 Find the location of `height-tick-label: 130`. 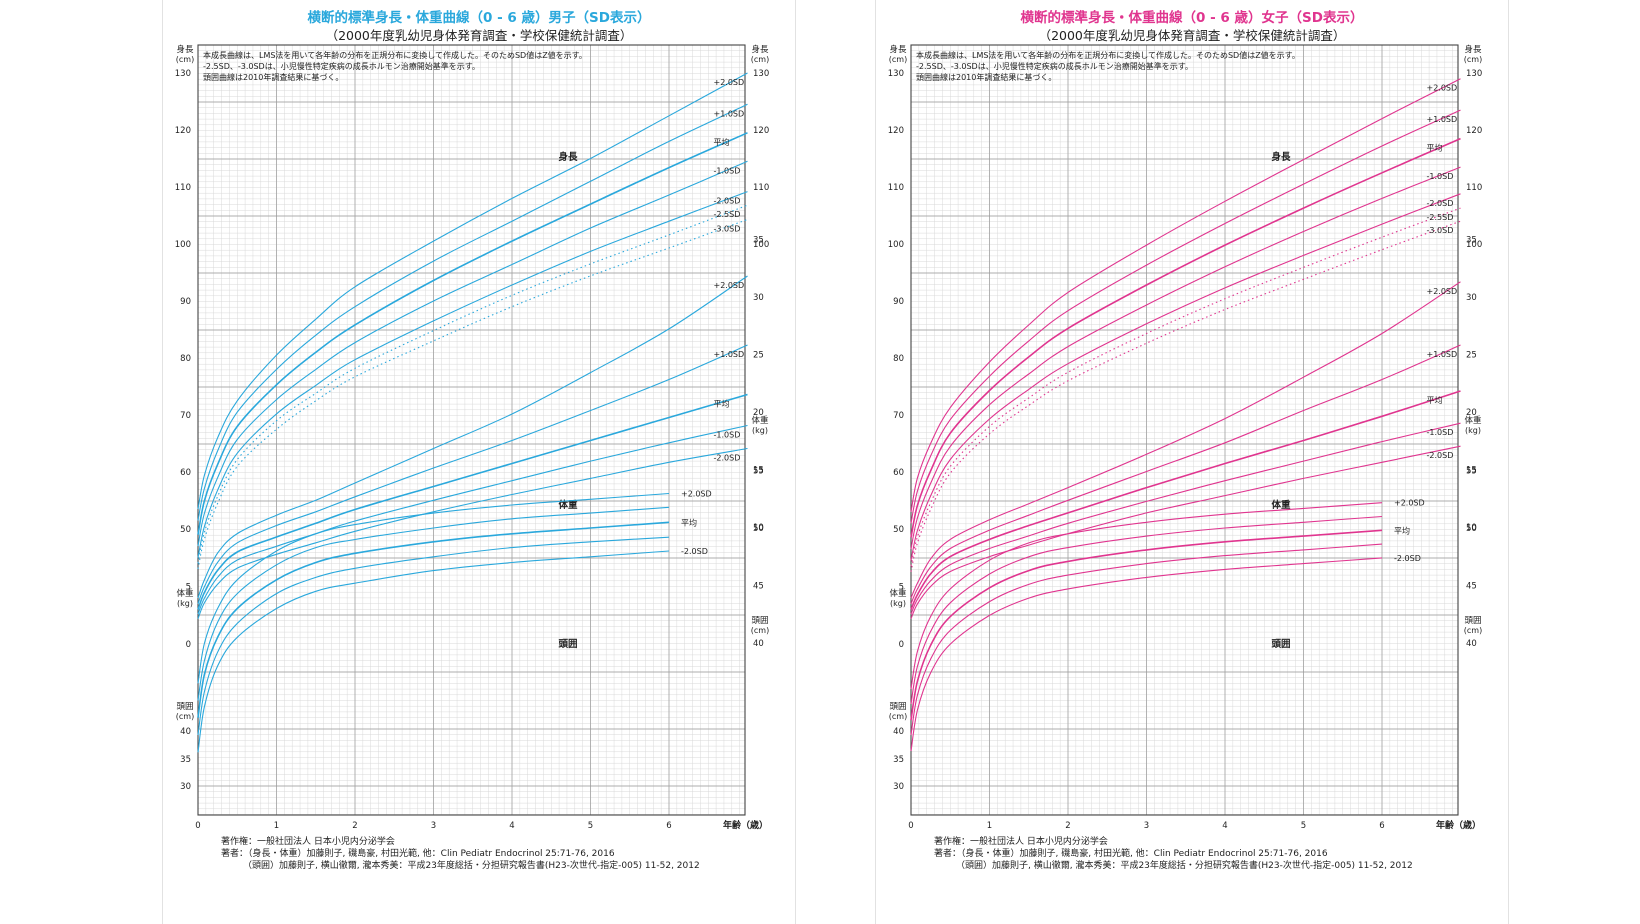

height-tick-label: 130 is located at coordinates (183, 74).